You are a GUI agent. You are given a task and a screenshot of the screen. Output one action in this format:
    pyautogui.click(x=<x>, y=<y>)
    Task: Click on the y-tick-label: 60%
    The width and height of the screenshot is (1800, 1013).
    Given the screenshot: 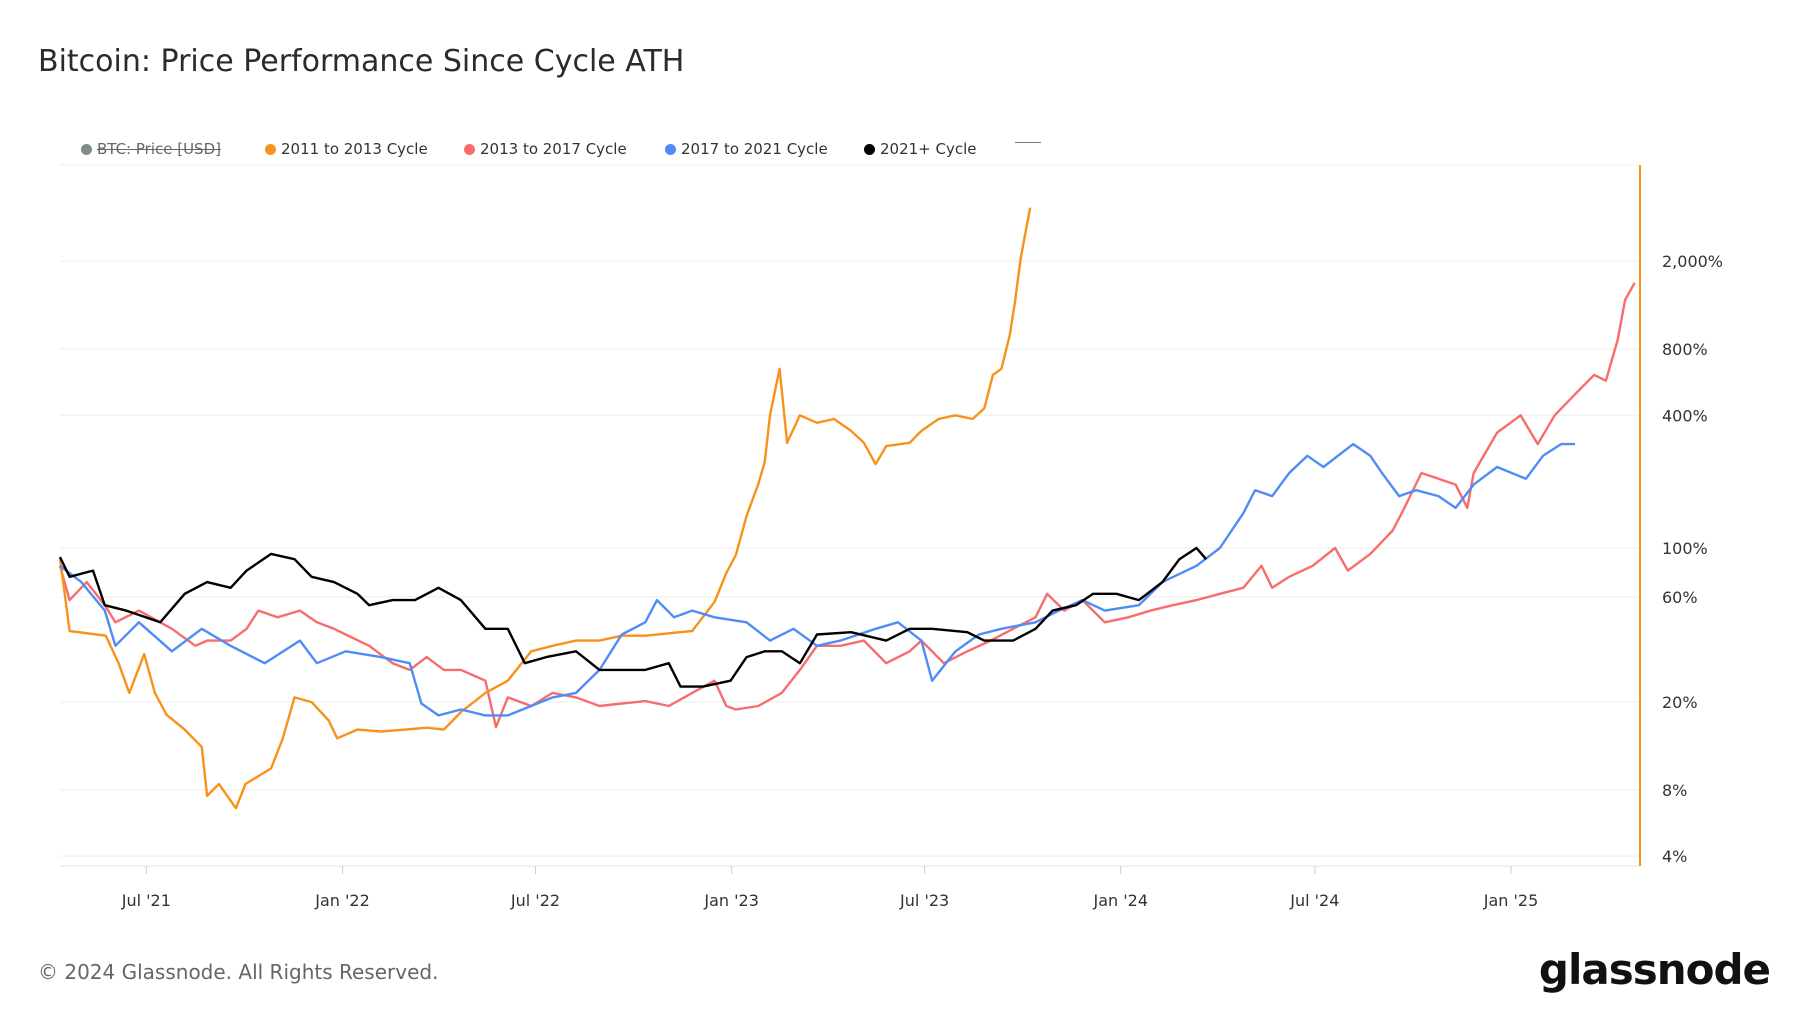 What is the action you would take?
    pyautogui.click(x=1680, y=597)
    